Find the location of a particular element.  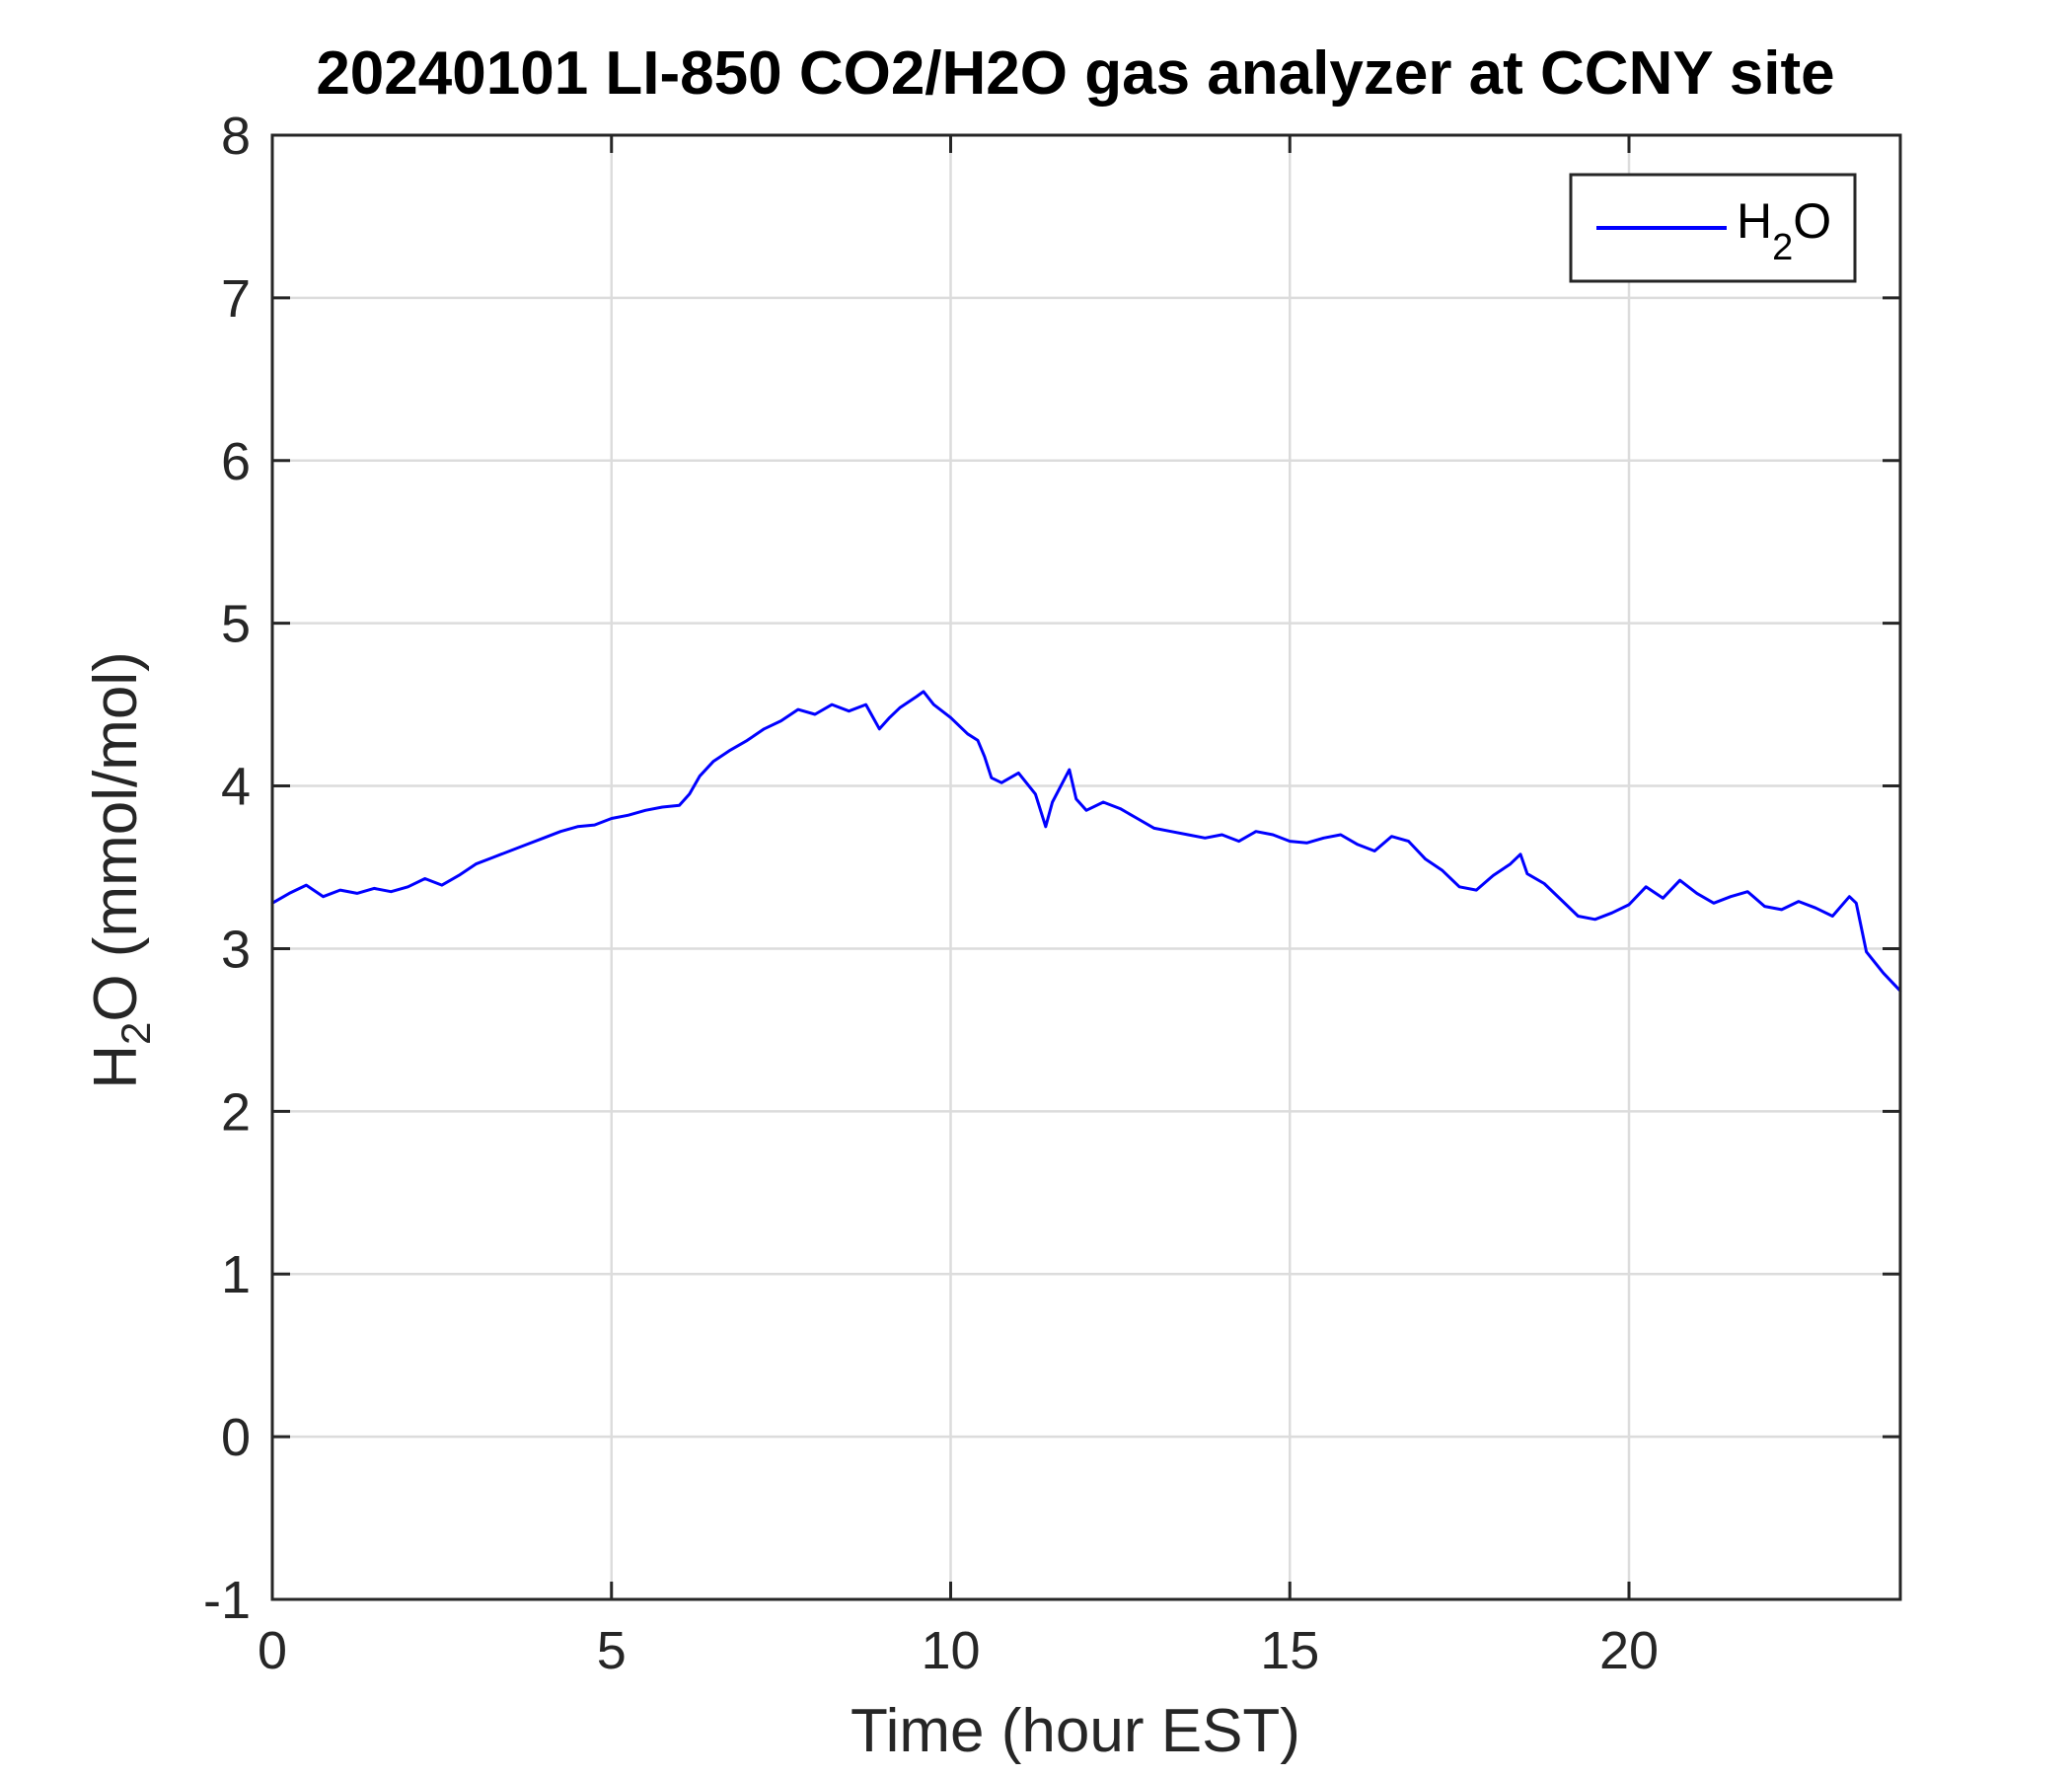

data-layer is located at coordinates (1086, 842).